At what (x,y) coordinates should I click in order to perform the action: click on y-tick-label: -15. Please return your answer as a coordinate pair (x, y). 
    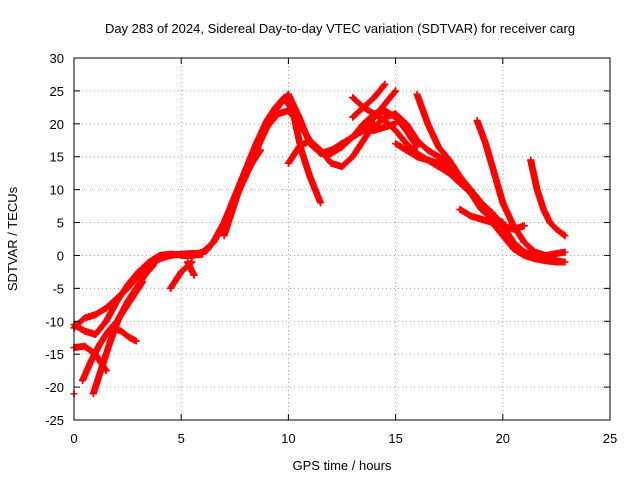
    Looking at the image, I should click on (54, 354).